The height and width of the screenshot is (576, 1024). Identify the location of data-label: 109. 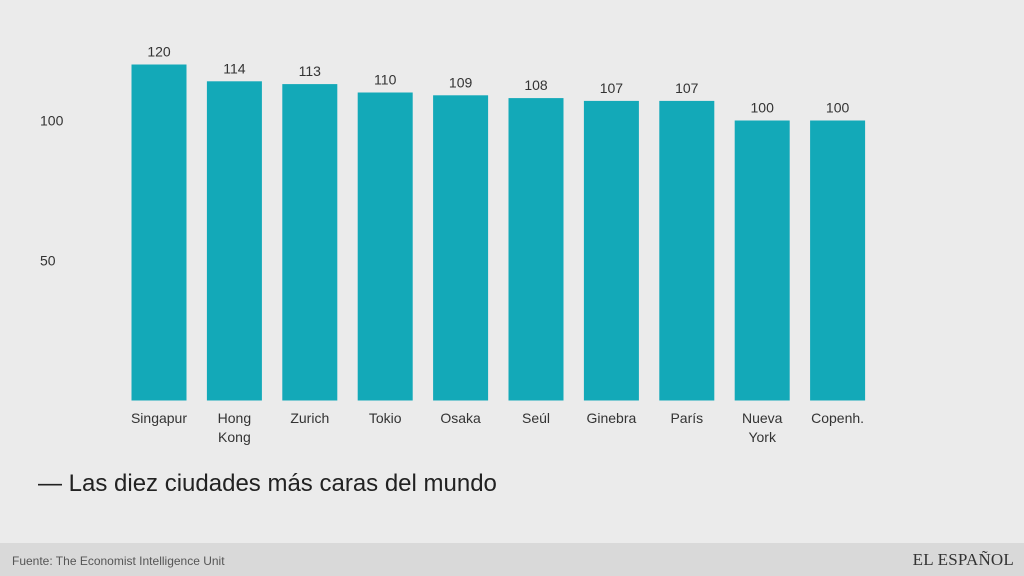
(461, 82).